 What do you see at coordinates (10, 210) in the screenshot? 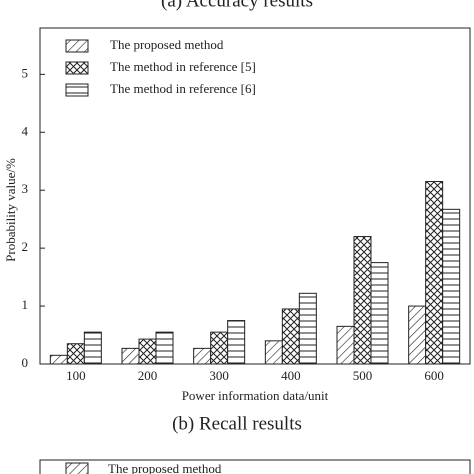
I see `y-axis-label: Probability value/%` at bounding box center [10, 210].